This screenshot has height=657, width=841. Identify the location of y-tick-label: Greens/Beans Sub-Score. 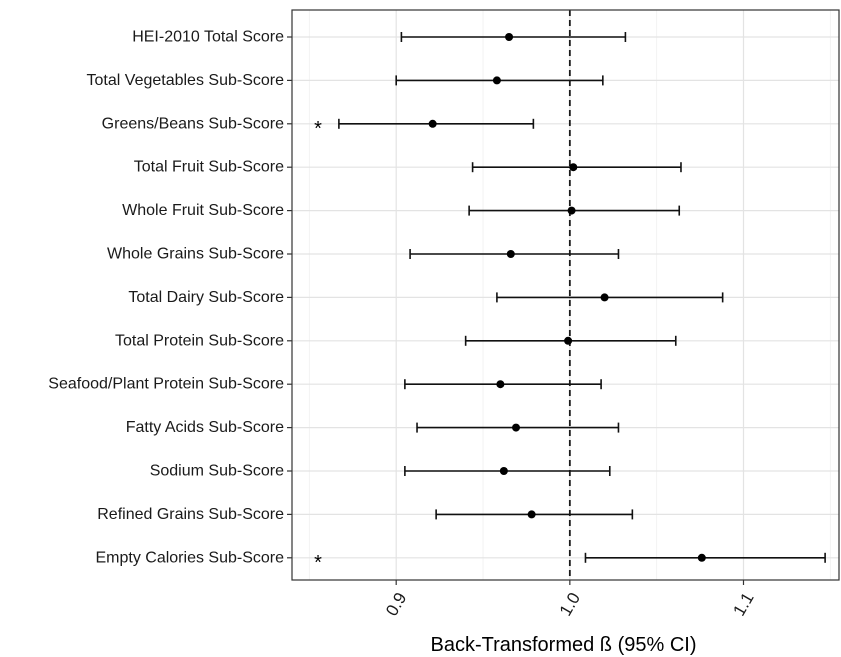
(193, 123).